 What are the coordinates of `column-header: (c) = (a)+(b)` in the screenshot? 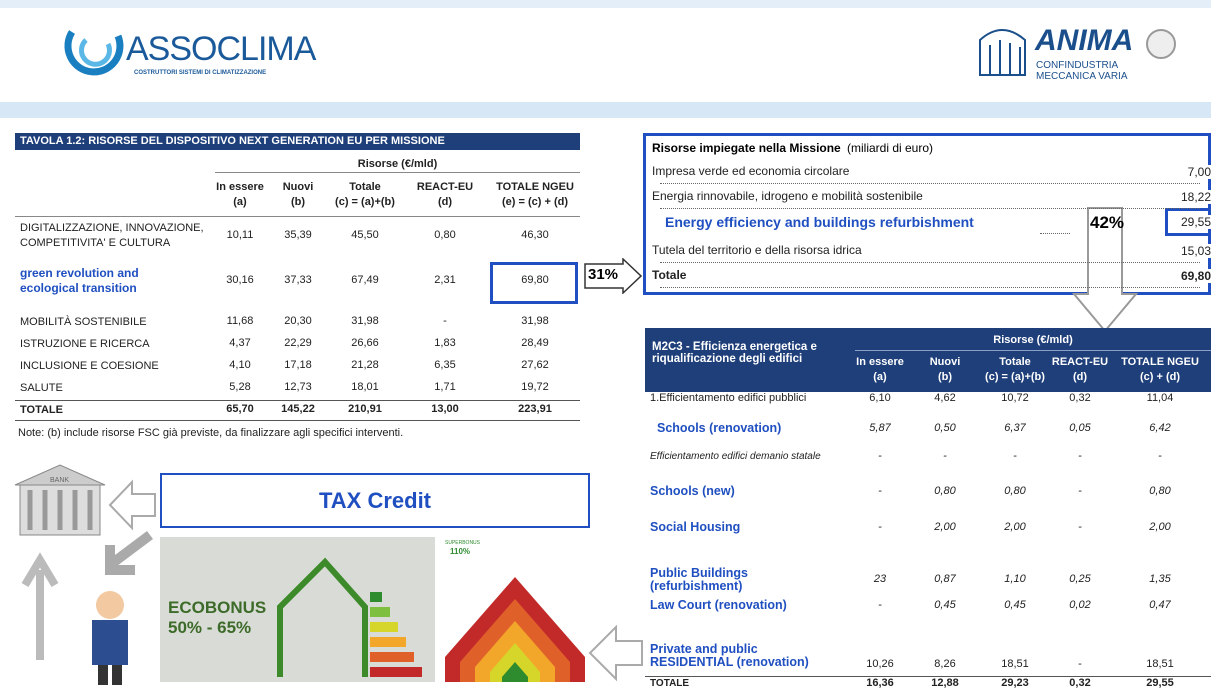 It's located at (1015, 377).